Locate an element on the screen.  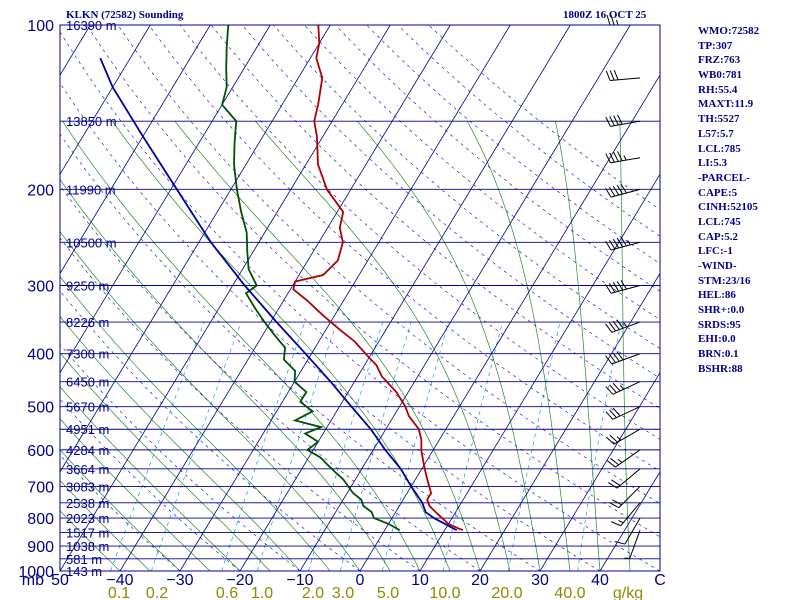
index-item: CAP:5.2 is located at coordinates (718, 236).